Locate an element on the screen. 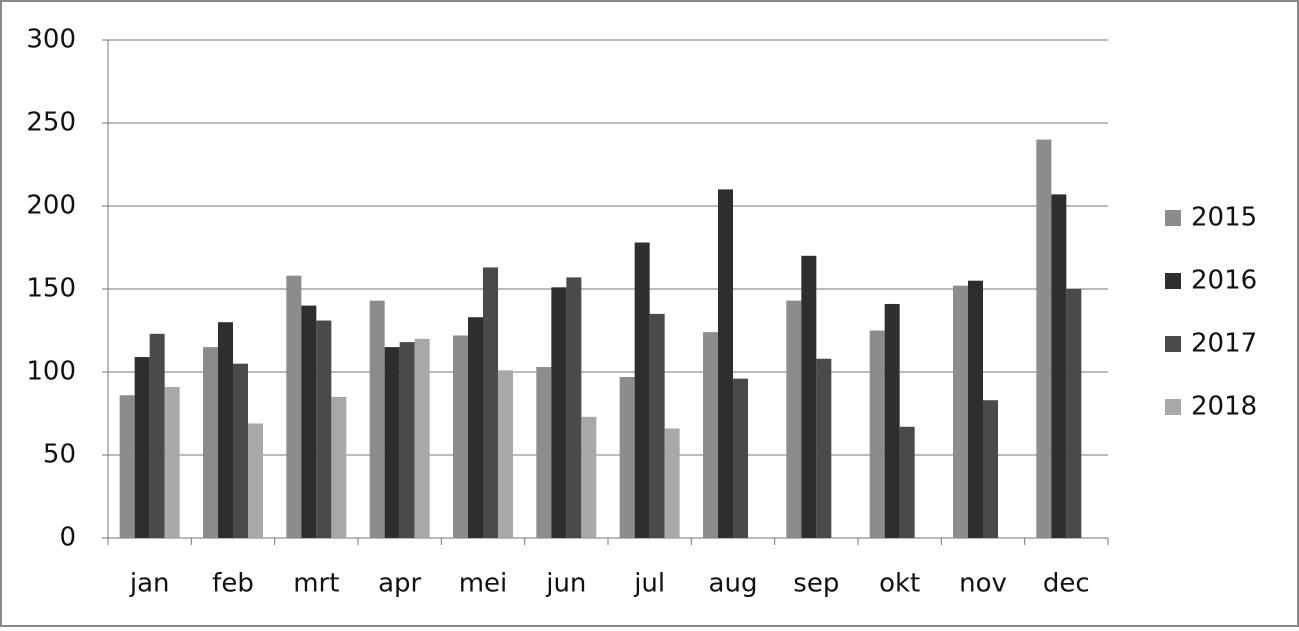 Image resolution: width=1299 pixels, height=631 pixels. x-tick-label: aug is located at coordinates (733, 584).